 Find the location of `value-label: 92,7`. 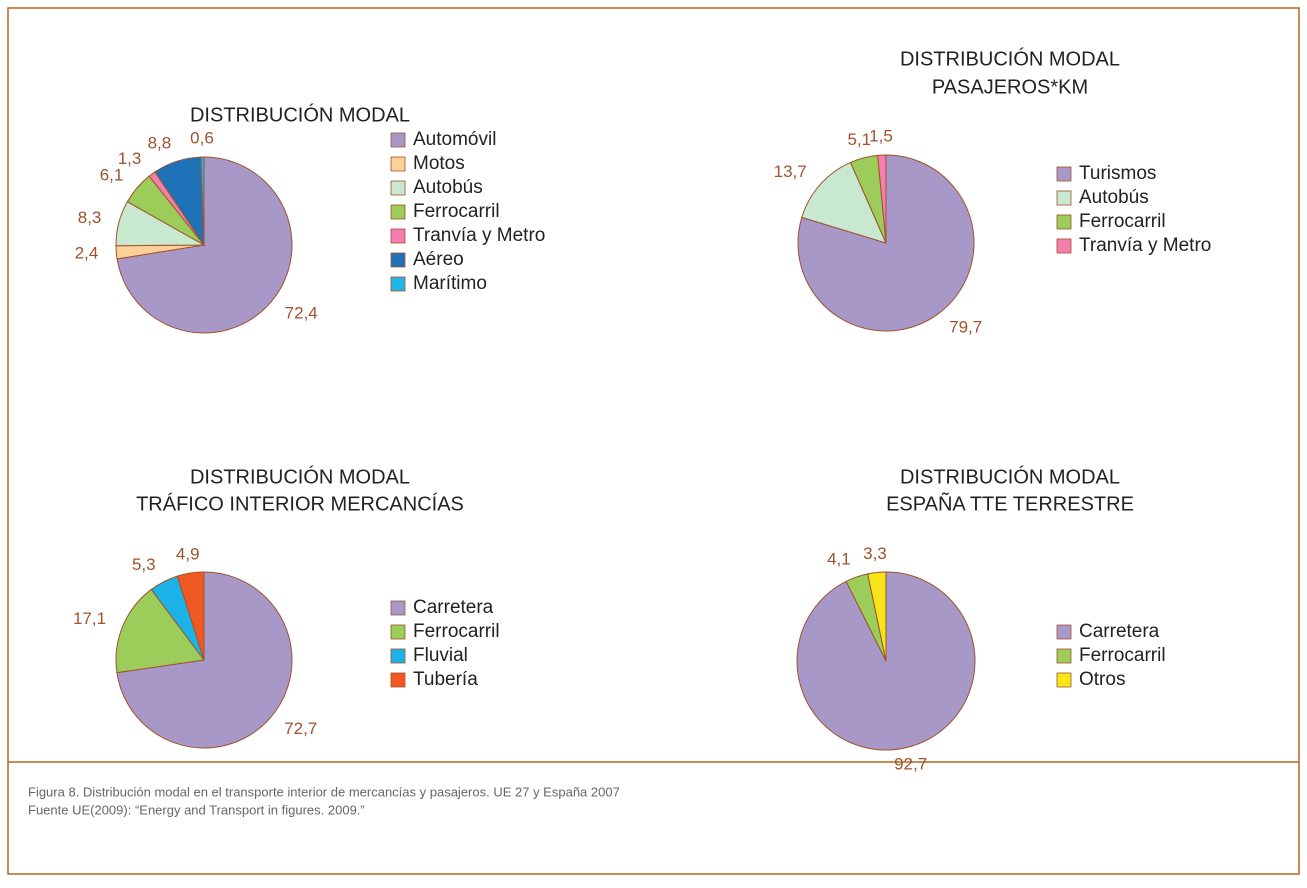

value-label: 92,7 is located at coordinates (910, 764).